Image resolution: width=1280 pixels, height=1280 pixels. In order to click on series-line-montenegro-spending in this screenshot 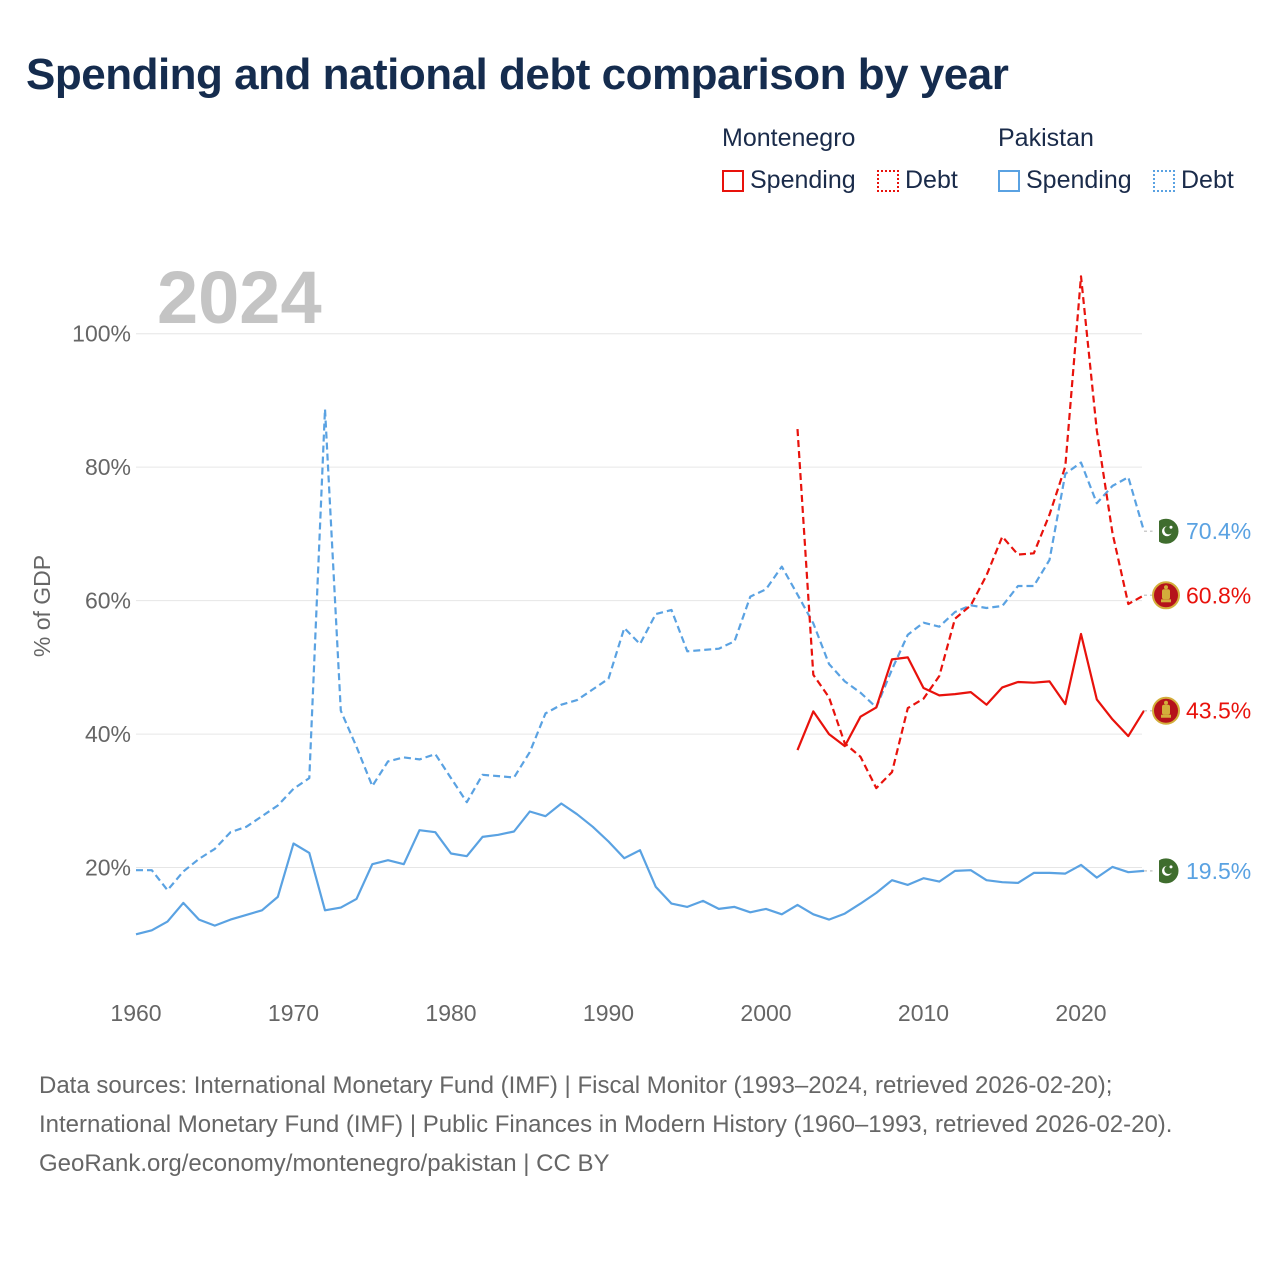, I will do `click(970, 691)`.